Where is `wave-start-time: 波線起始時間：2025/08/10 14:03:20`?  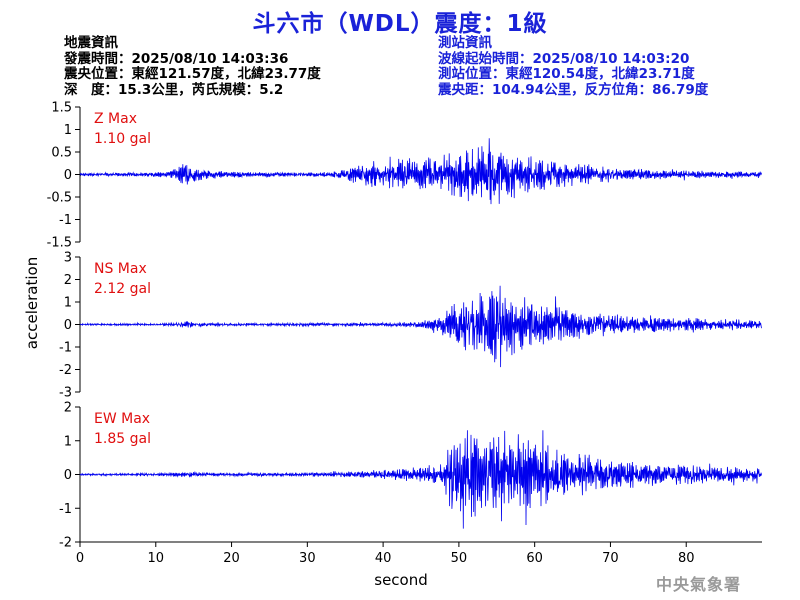 wave-start-time: 波線起始時間：2025/08/10 14:03:20 is located at coordinates (564, 58).